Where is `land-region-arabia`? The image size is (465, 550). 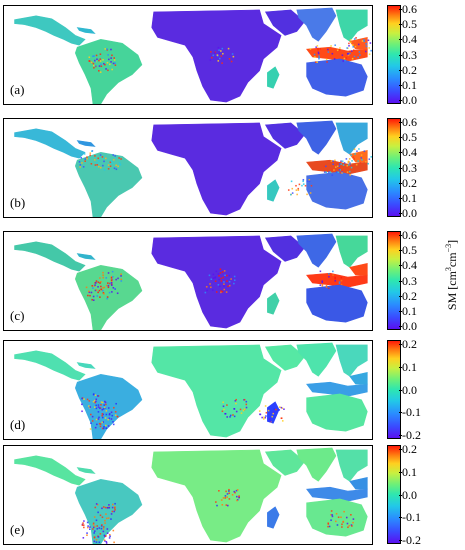
land-region-arabia is located at coordinates (285, 135).